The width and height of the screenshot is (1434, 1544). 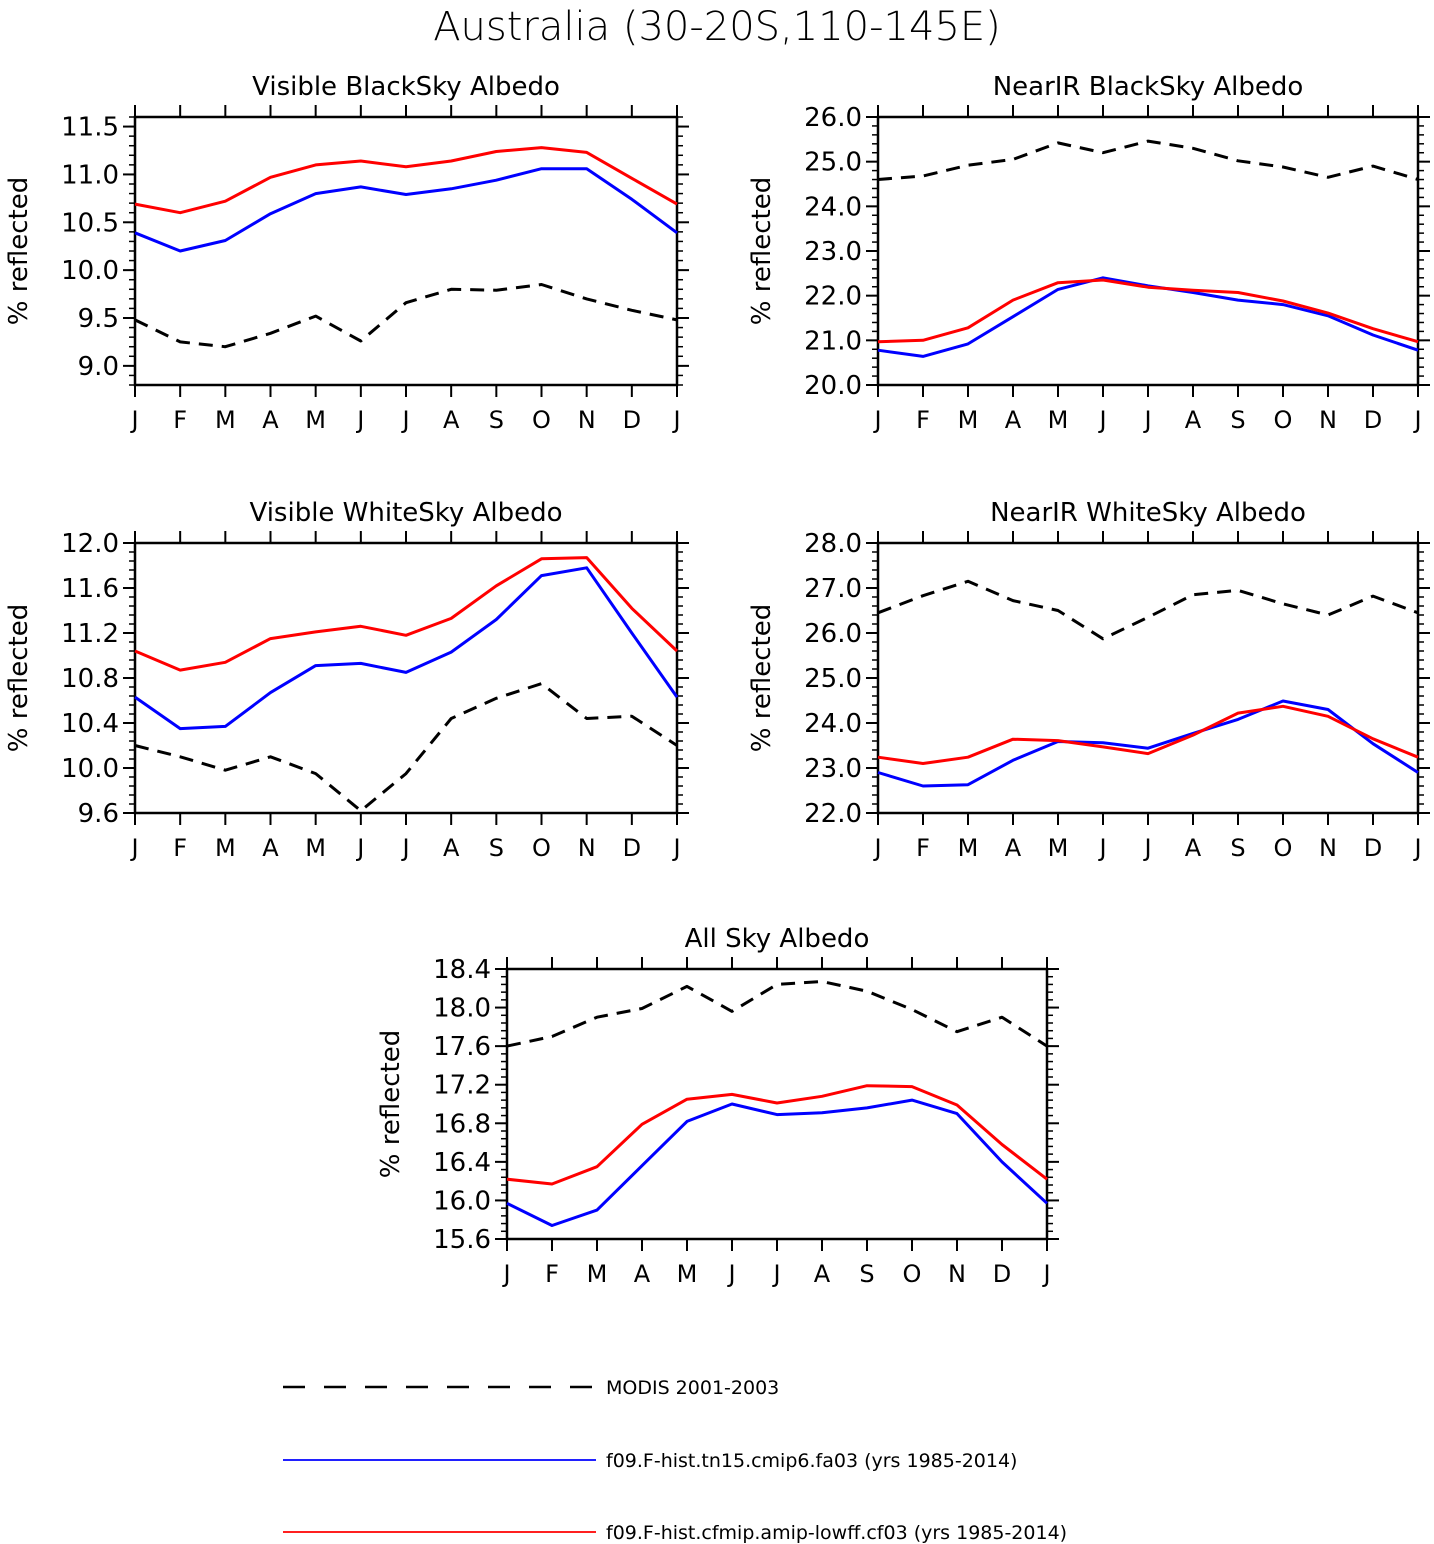 I want to click on y-tick-label: 26.0, so click(x=833, y=634).